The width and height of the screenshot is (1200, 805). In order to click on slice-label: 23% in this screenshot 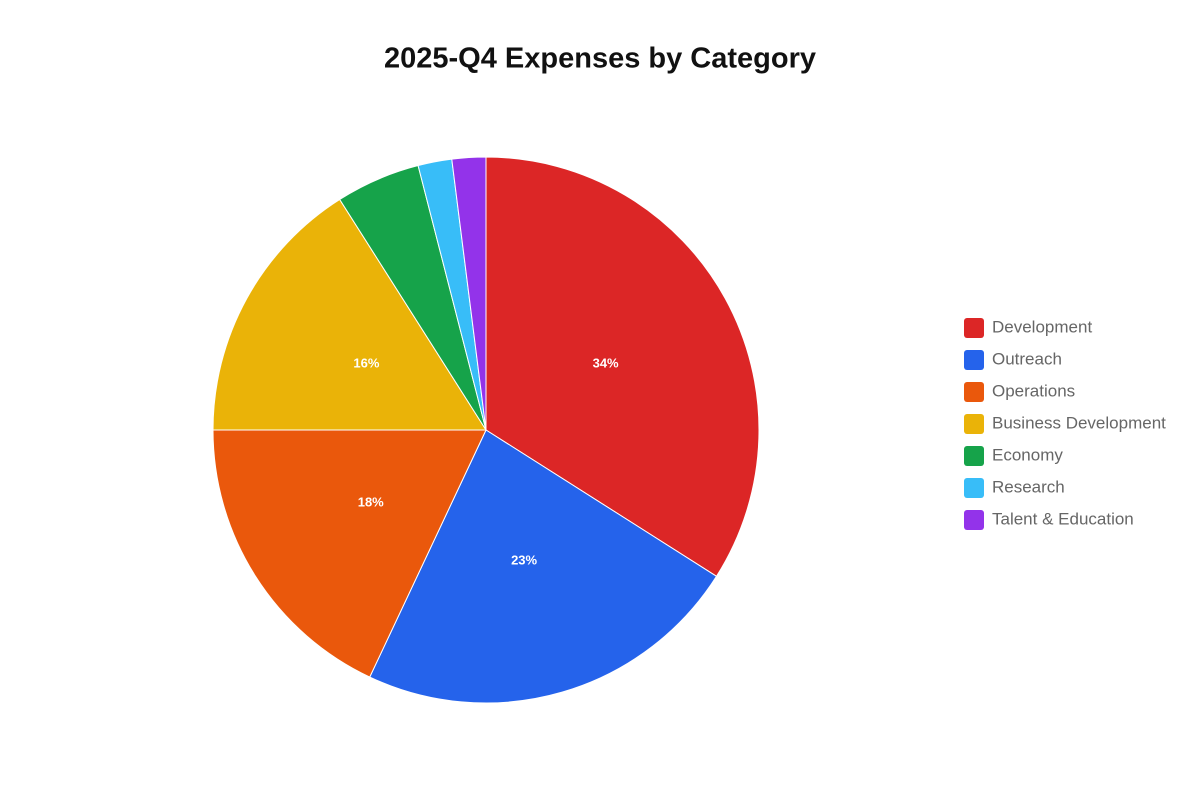, I will do `click(524, 560)`.